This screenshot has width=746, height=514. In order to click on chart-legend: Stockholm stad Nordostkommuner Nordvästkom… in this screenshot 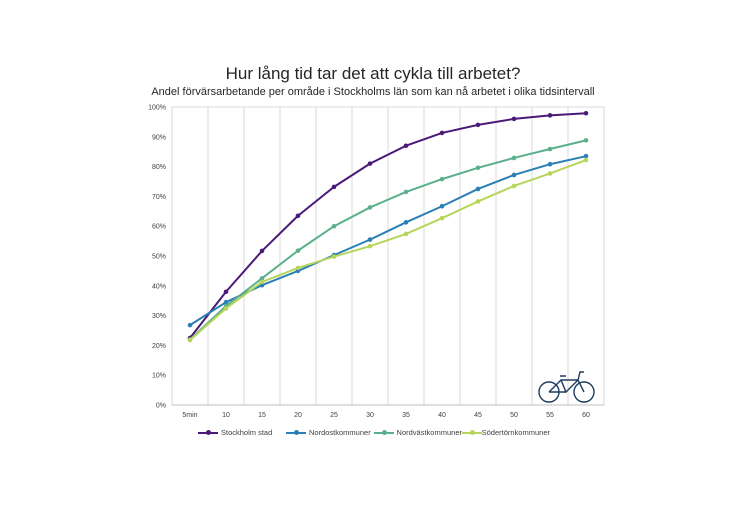, I will do `click(374, 432)`.